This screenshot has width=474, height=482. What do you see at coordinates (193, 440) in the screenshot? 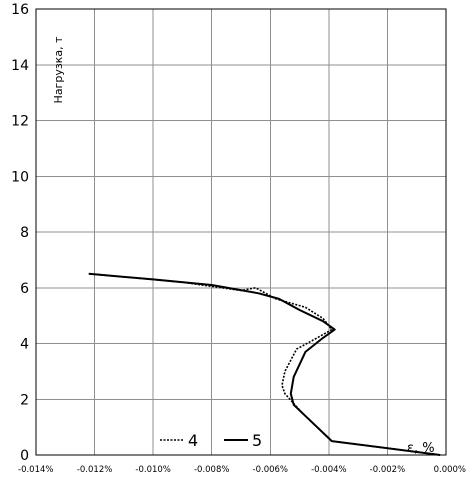
I see `legend-label-4: 4` at bounding box center [193, 440].